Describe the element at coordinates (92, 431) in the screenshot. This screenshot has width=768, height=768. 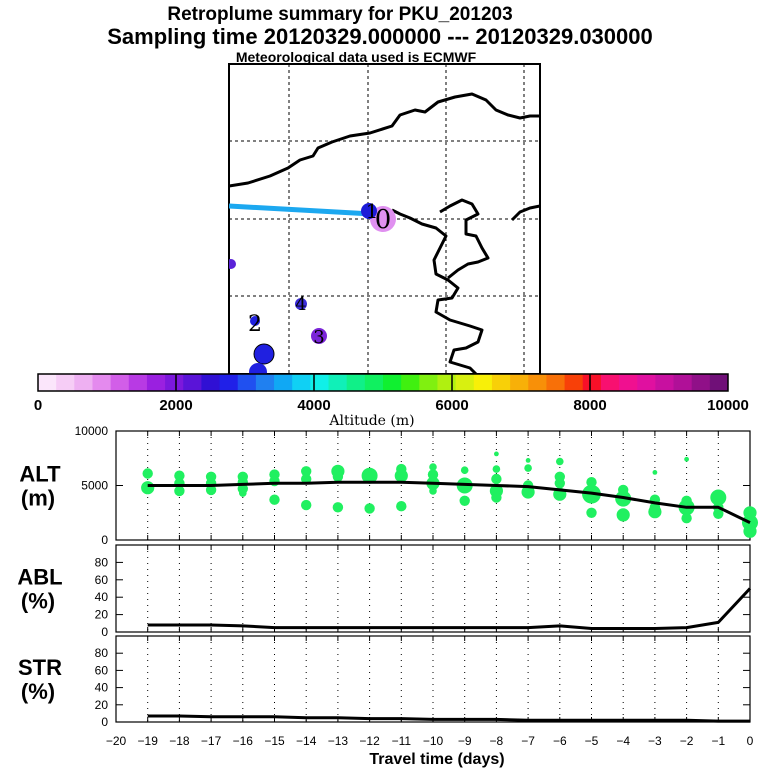
I see `y-tick-label: 10000` at that location.